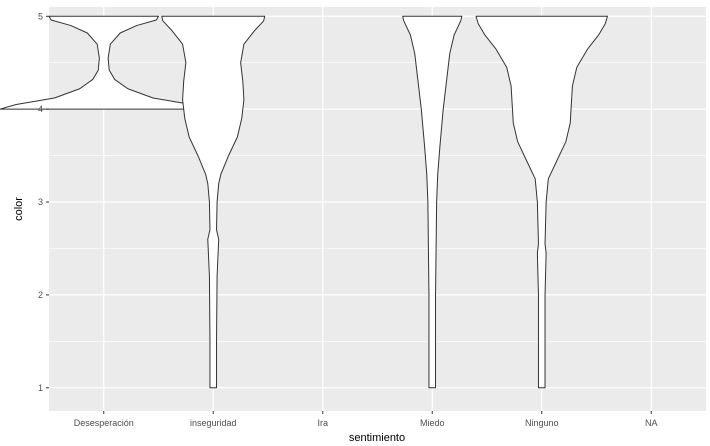 The height and width of the screenshot is (446, 710). What do you see at coordinates (104, 423) in the screenshot?
I see `x-tick-label: Desesperación` at bounding box center [104, 423].